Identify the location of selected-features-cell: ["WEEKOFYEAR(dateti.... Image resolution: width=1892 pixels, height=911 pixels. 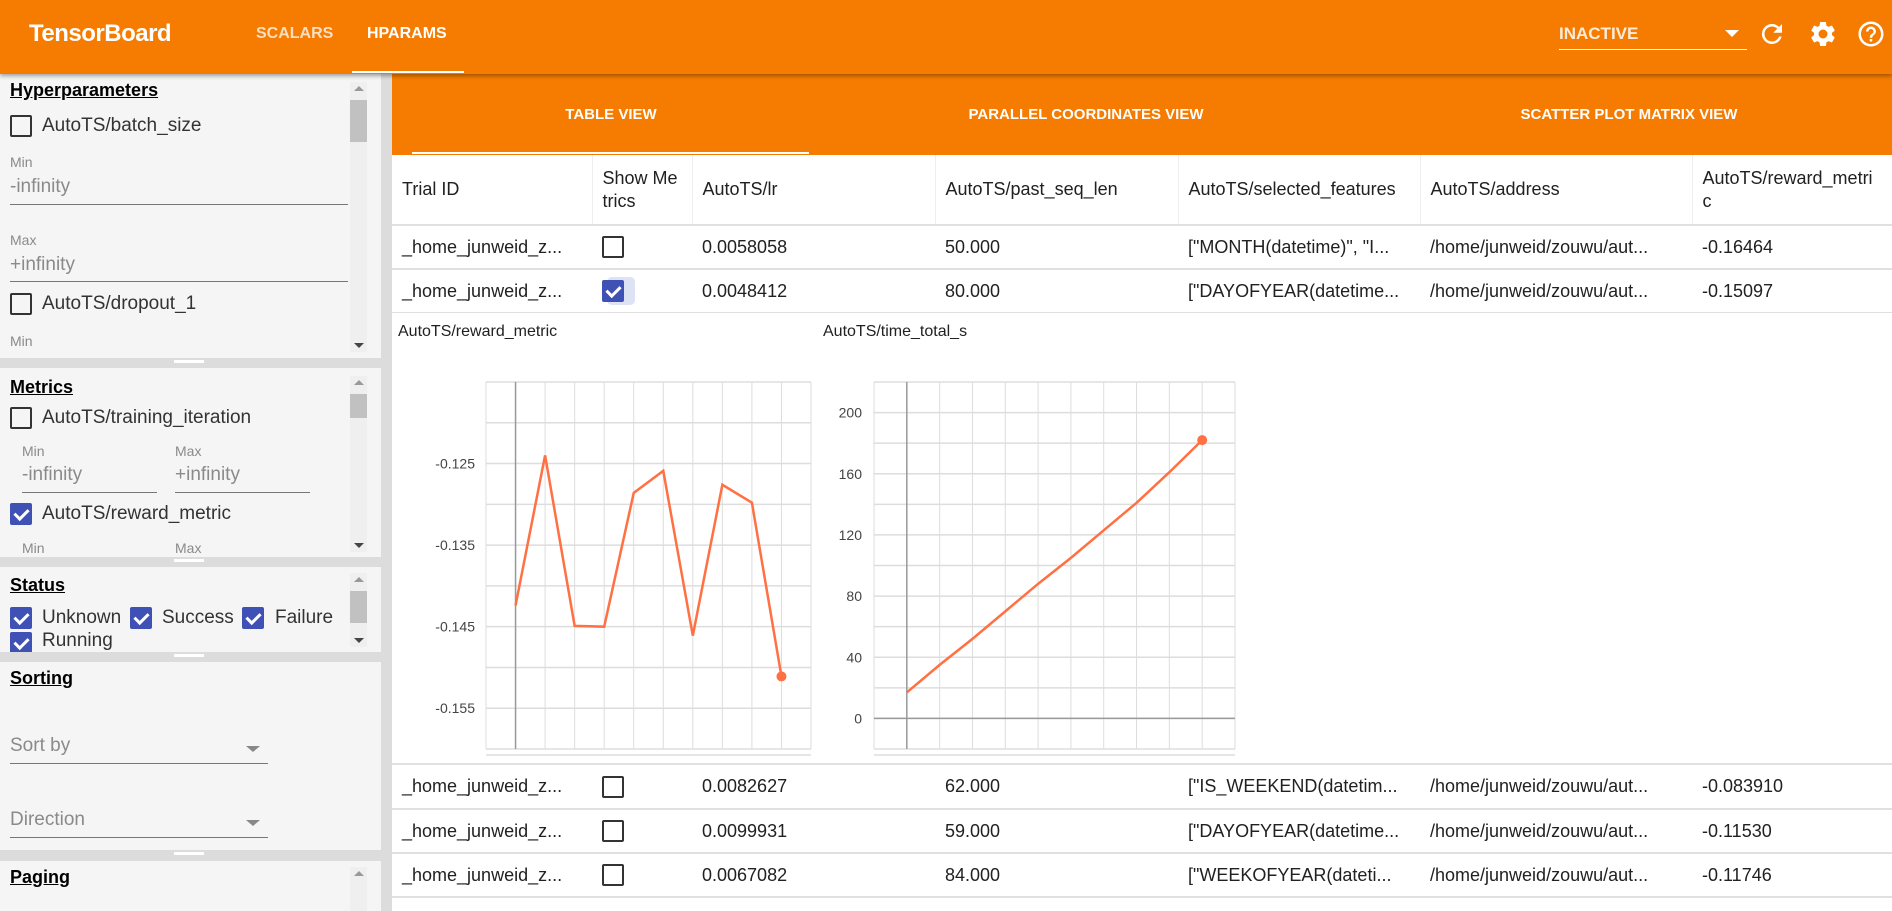
(1299, 875).